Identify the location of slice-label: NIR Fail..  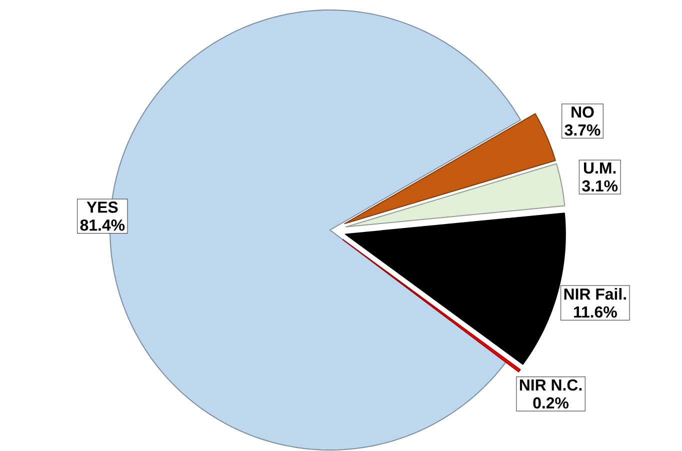
(595, 294).